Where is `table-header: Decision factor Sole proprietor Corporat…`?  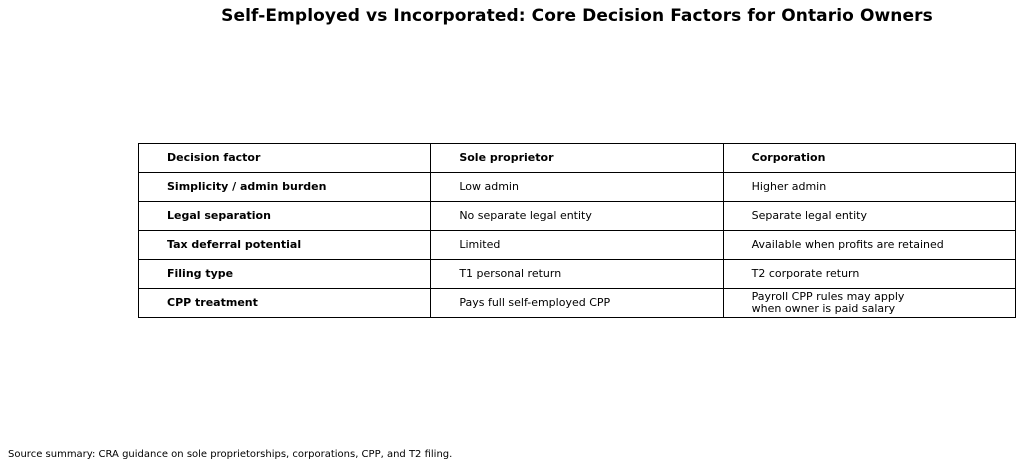 table-header: Decision factor Sole proprietor Corporat… is located at coordinates (577, 158).